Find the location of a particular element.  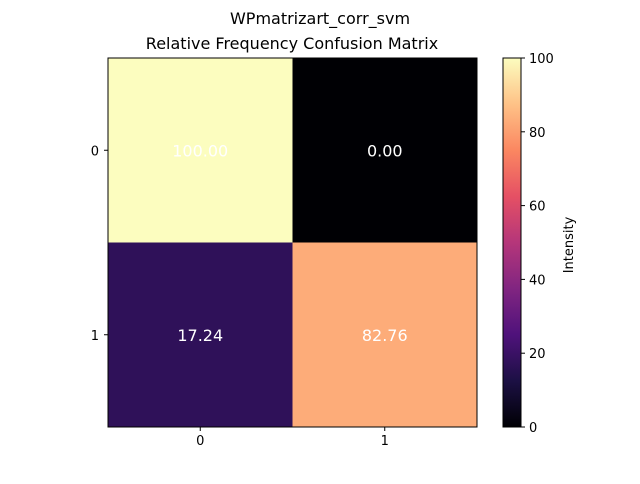

chart-title: Relative Frequency Confusion Matrix is located at coordinates (292, 43).